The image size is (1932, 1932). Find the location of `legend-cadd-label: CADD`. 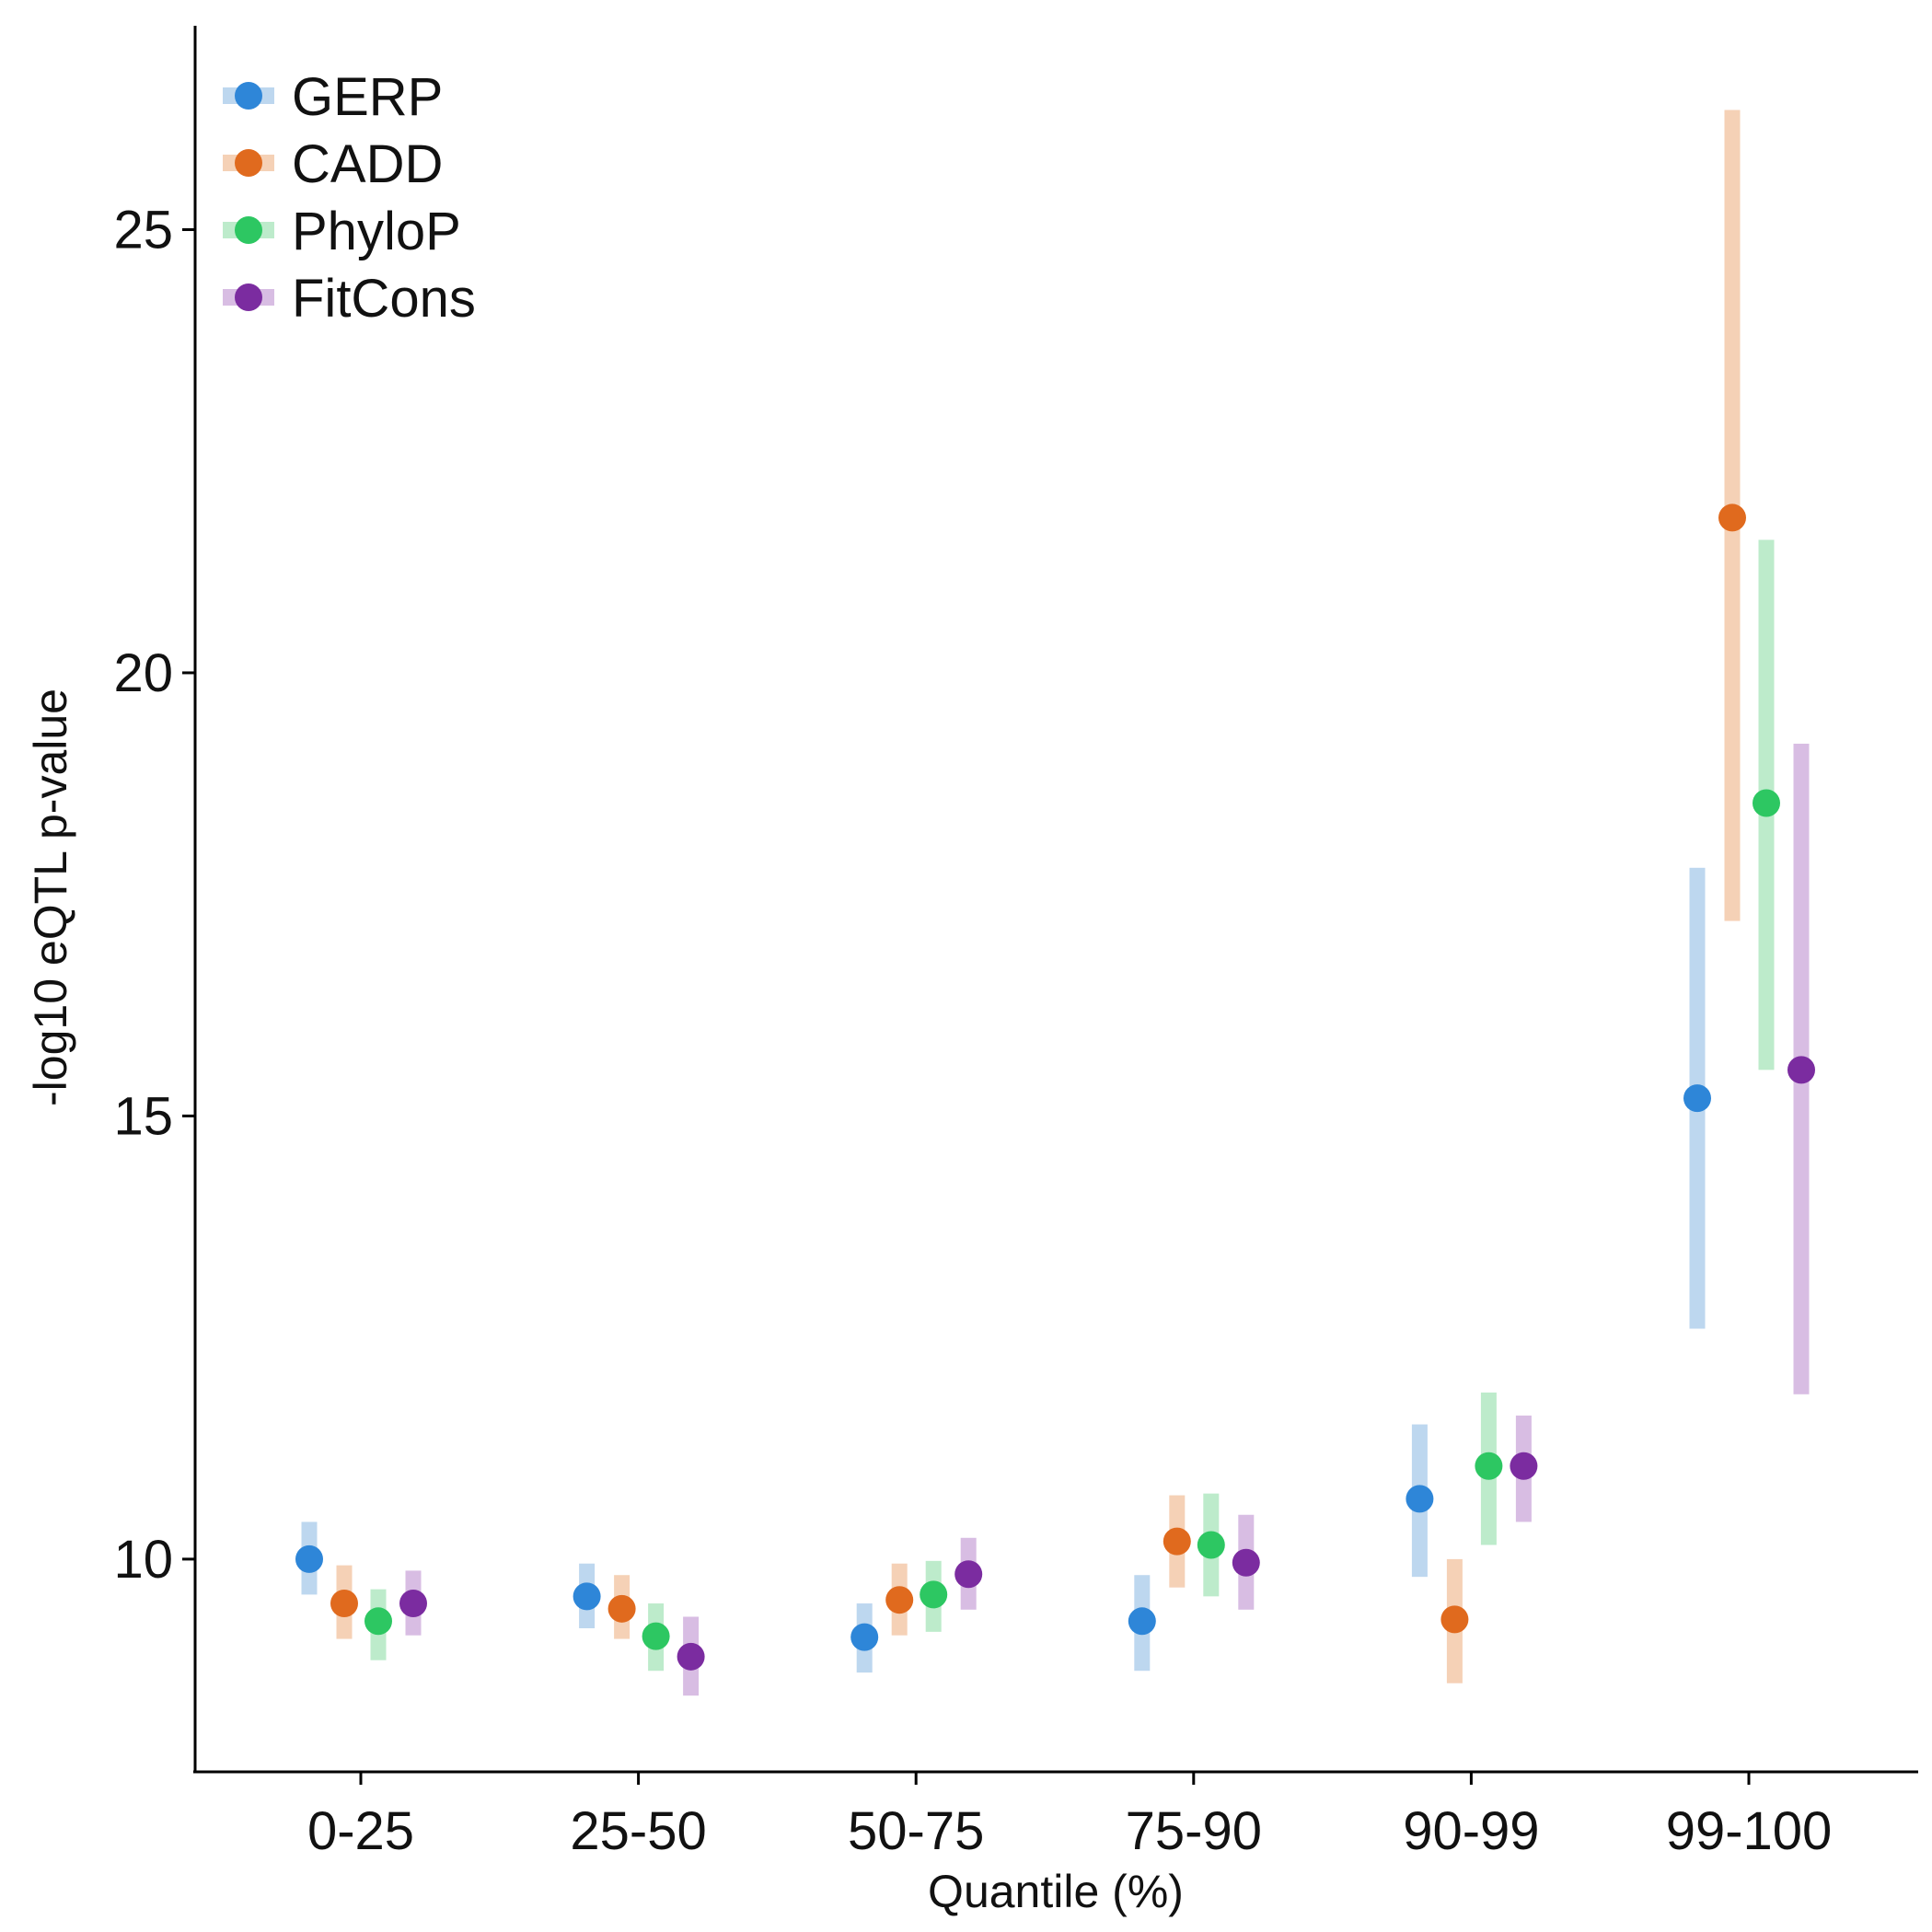

legend-cadd-label: CADD is located at coordinates (368, 164).